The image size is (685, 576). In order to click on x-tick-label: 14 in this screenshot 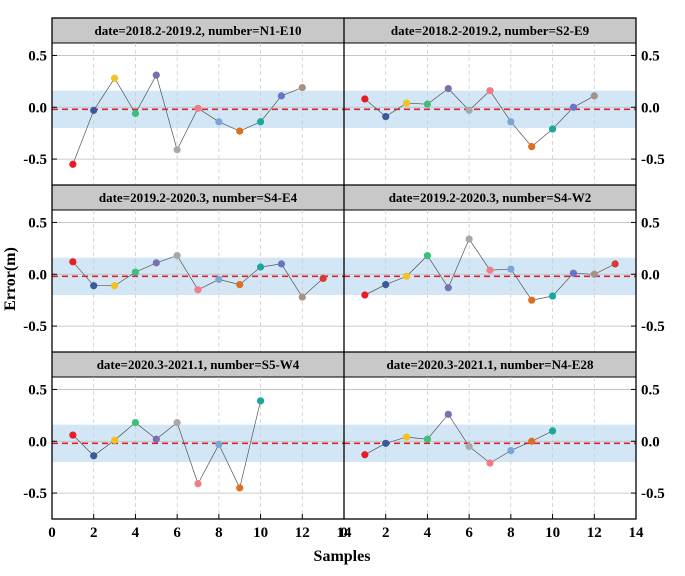, I will do `click(345, 533)`.